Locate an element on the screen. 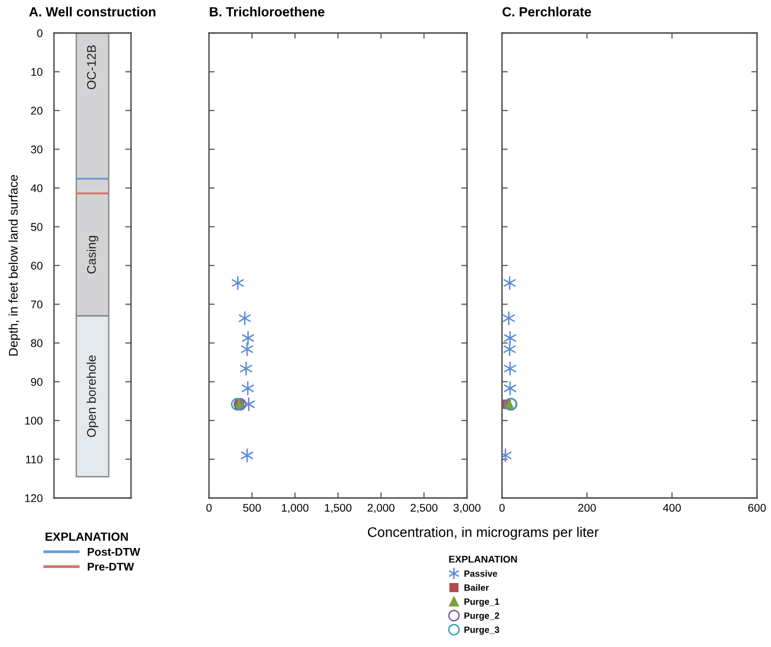  x-tick-label: 1,000 is located at coordinates (295, 509).